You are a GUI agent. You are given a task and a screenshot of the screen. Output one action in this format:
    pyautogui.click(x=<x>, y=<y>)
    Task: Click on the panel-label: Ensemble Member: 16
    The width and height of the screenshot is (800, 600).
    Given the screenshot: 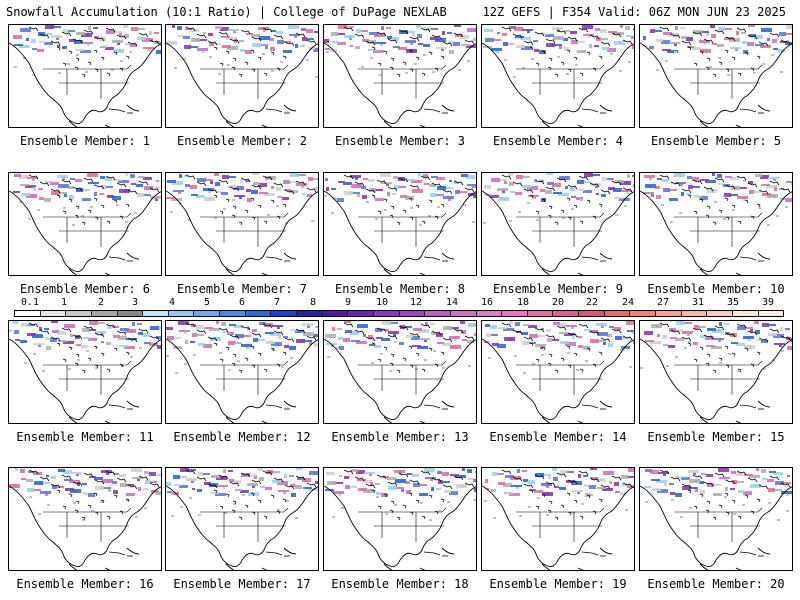 What is the action you would take?
    pyautogui.click(x=85, y=584)
    